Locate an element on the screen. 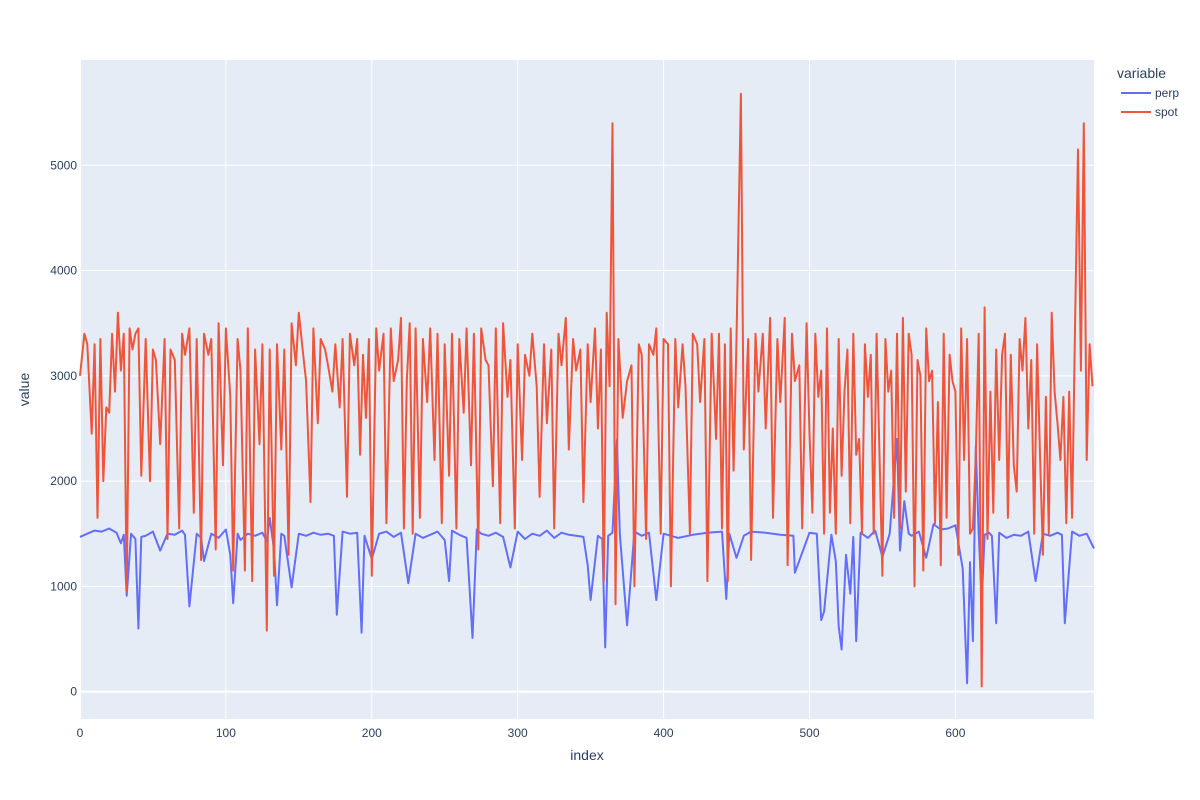 The image size is (1200, 800). legend-item-spot: spot is located at coordinates (1149, 112).